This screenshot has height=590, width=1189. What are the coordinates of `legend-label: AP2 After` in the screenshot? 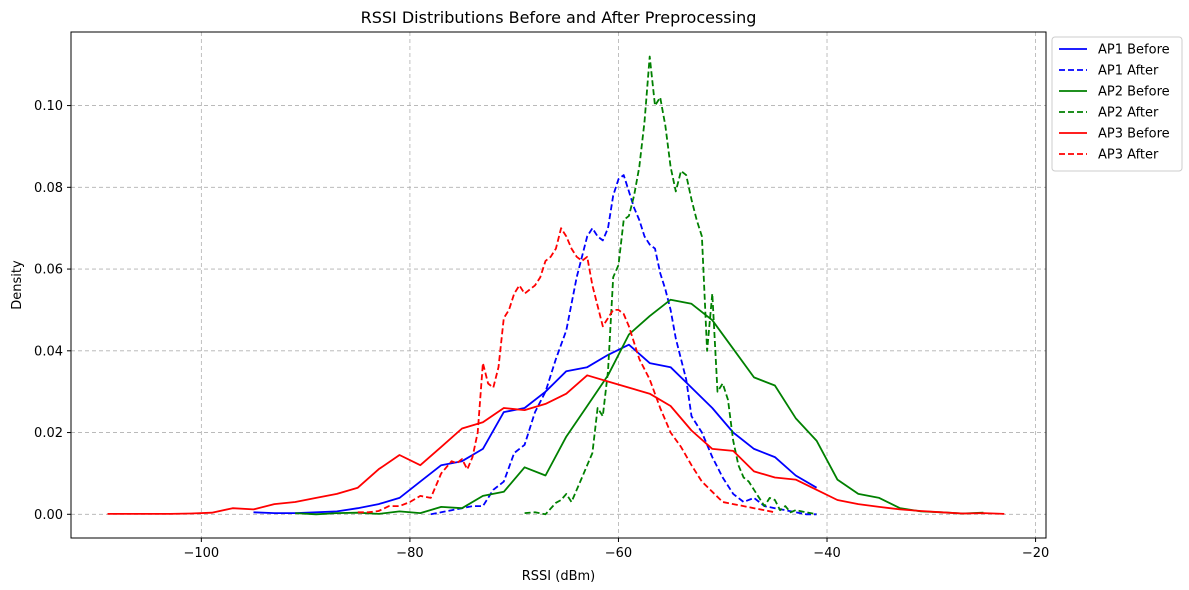 It's located at (1128, 113).